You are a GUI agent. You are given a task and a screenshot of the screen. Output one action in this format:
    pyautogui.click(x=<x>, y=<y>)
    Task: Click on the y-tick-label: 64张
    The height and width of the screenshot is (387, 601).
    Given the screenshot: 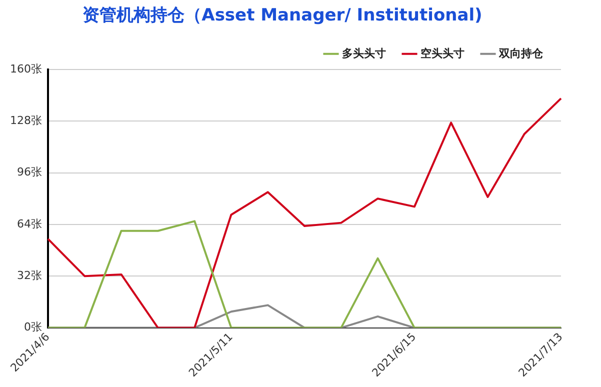 What is the action you would take?
    pyautogui.click(x=29, y=223)
    